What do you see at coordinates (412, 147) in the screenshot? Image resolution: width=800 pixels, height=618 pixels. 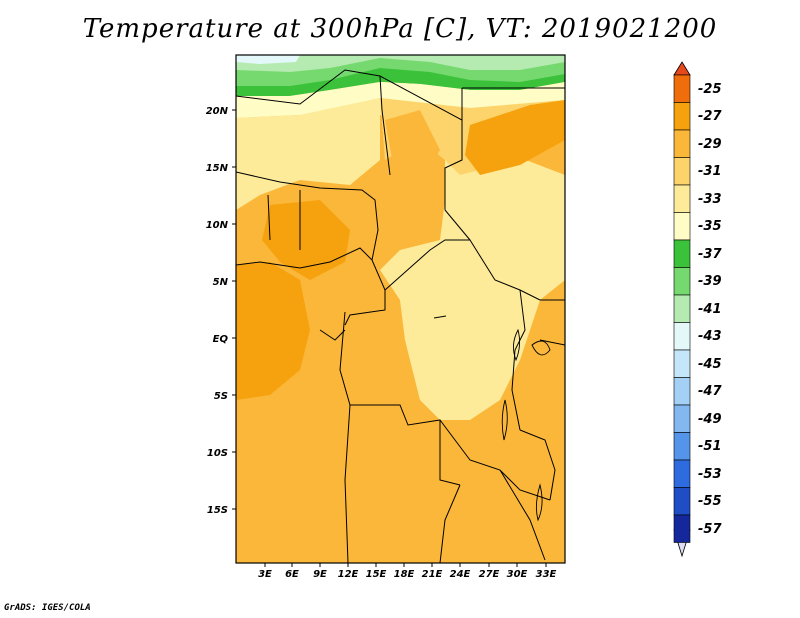 I see `field-chad-mid` at bounding box center [412, 147].